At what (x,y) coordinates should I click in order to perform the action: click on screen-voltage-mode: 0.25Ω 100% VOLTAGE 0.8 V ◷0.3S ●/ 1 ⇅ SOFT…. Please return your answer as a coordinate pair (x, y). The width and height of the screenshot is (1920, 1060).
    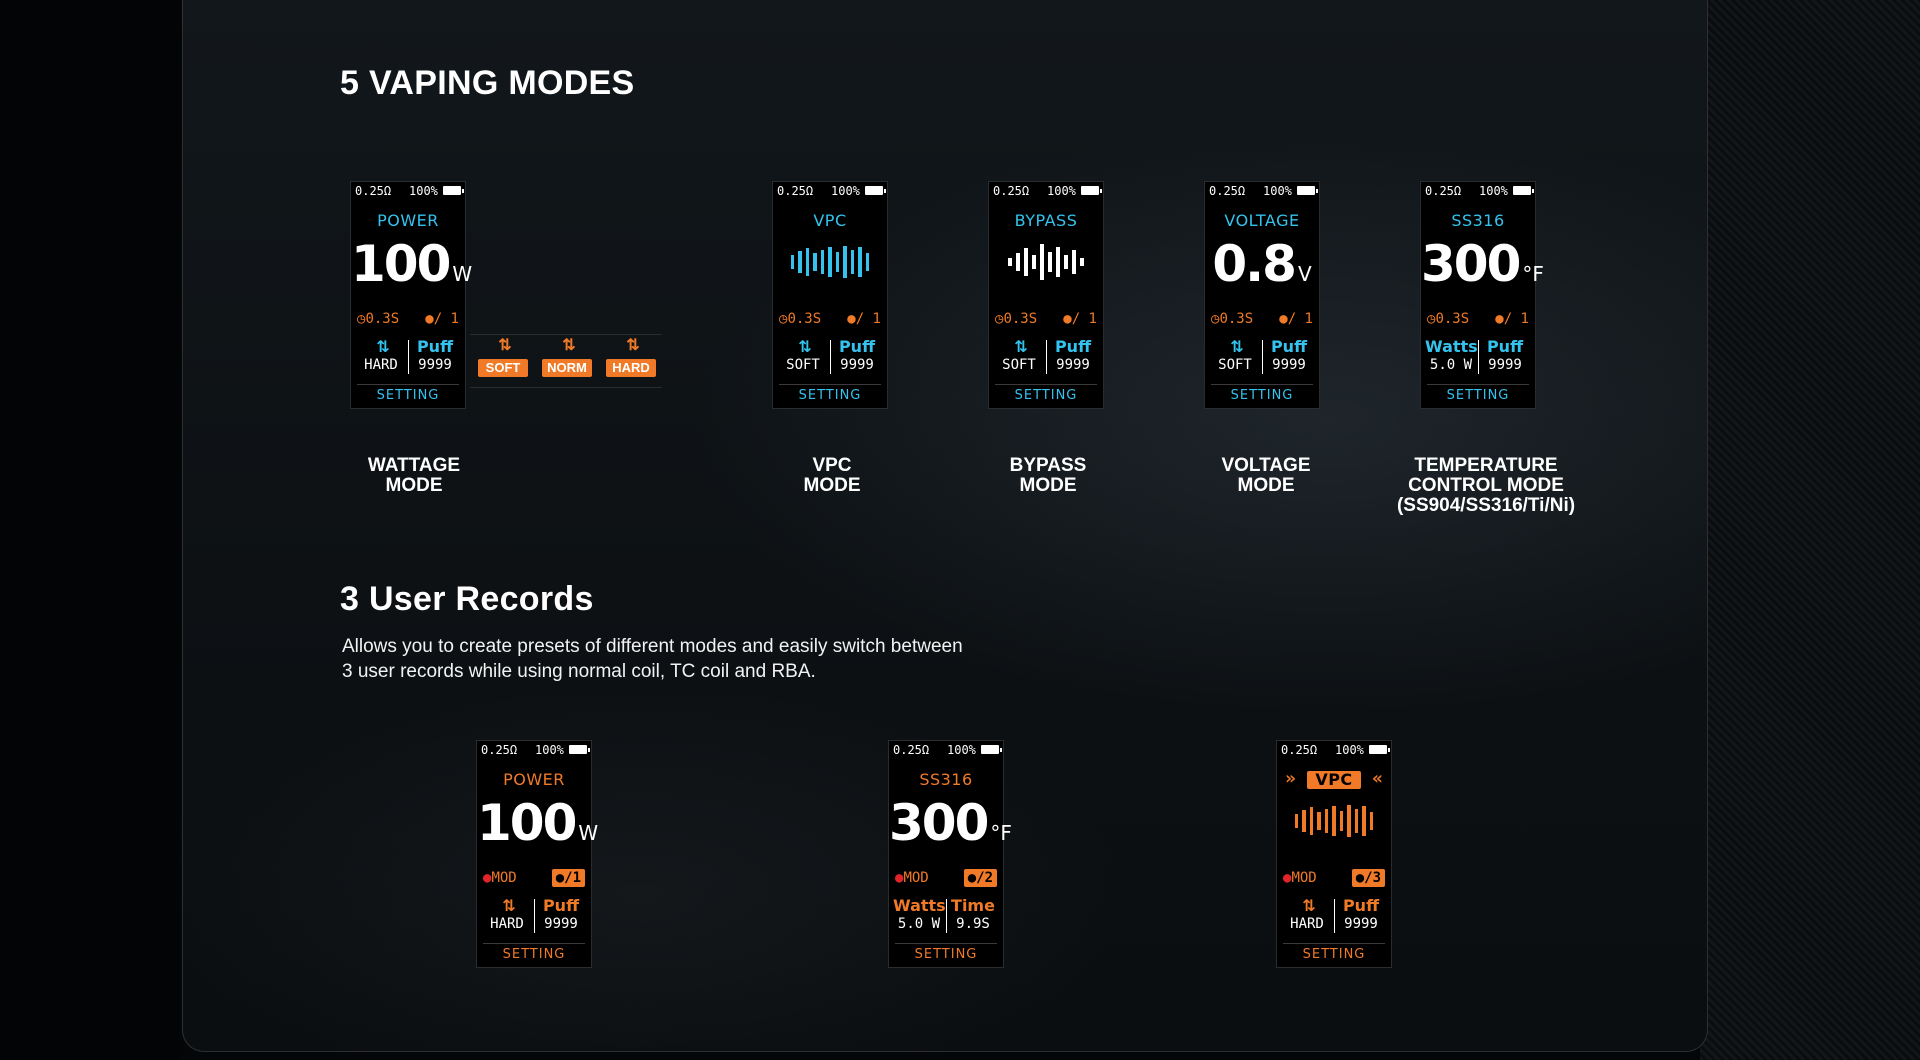
    Looking at the image, I should click on (1262, 295).